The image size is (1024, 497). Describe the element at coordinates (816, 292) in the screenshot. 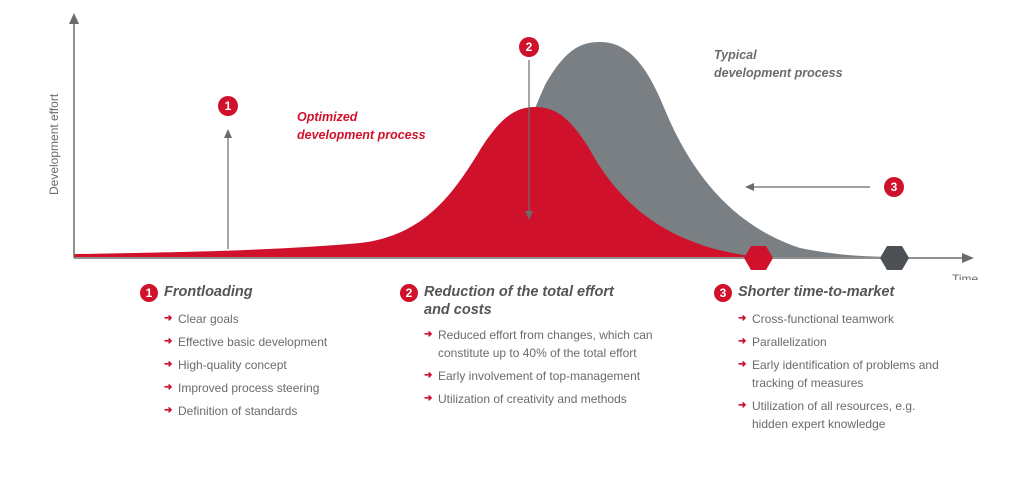

I see `time-to-market-title: Shorter time-to-market` at that location.